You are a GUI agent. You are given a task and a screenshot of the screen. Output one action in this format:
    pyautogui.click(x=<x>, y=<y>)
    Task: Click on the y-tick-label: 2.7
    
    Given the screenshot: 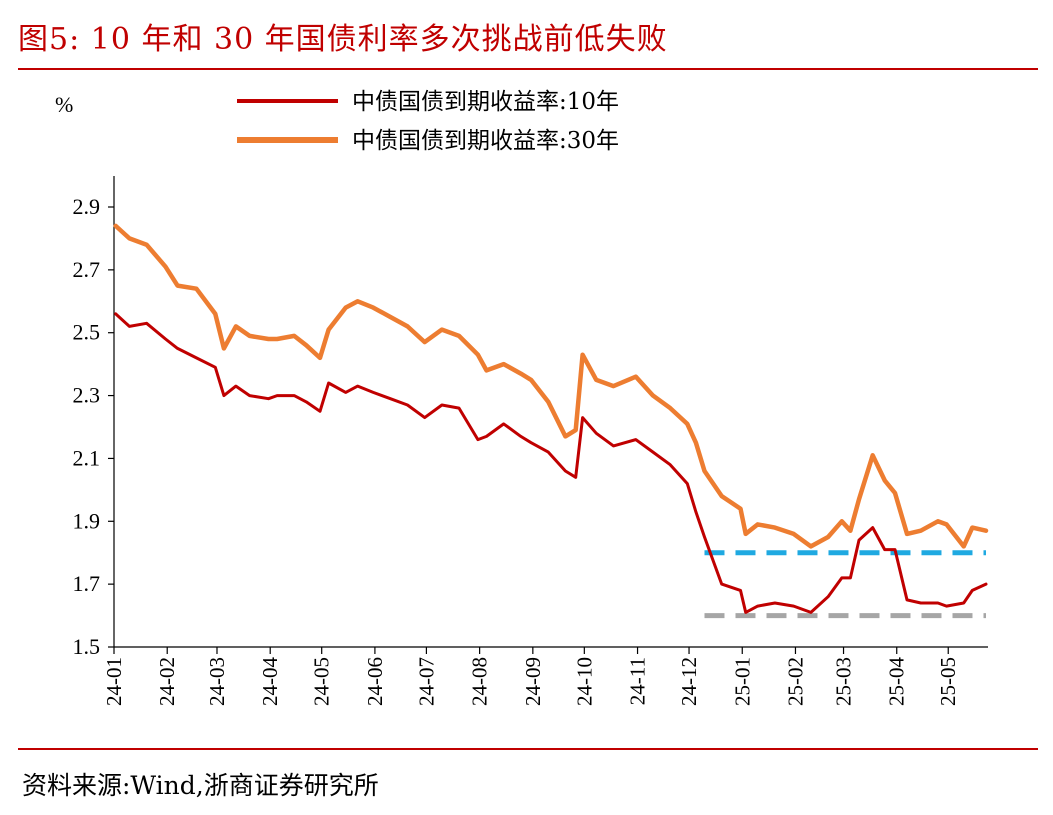 What is the action you would take?
    pyautogui.click(x=87, y=269)
    